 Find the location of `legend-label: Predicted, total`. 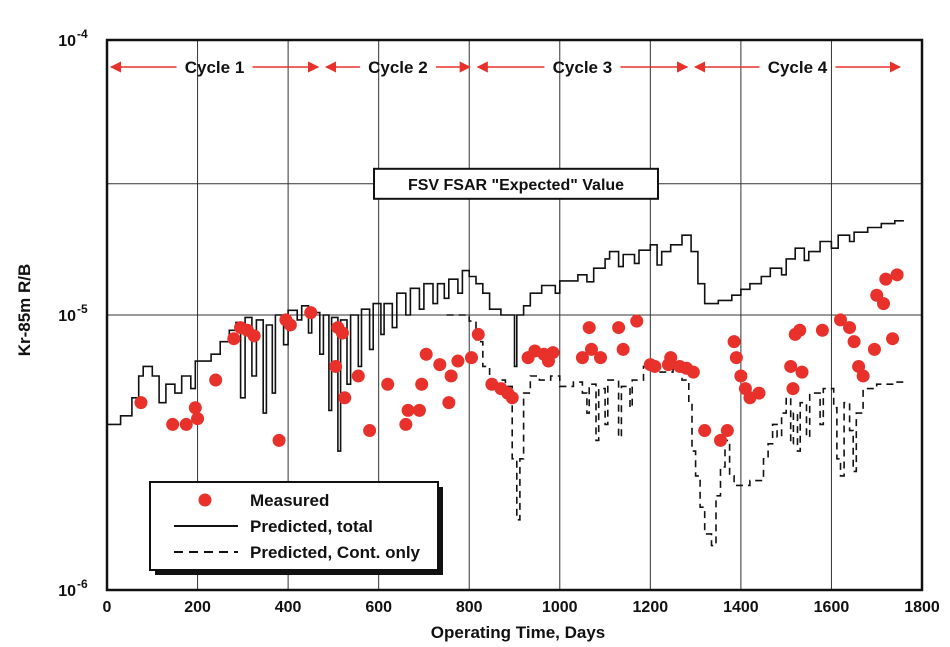

legend-label: Predicted, total is located at coordinates (311, 526).